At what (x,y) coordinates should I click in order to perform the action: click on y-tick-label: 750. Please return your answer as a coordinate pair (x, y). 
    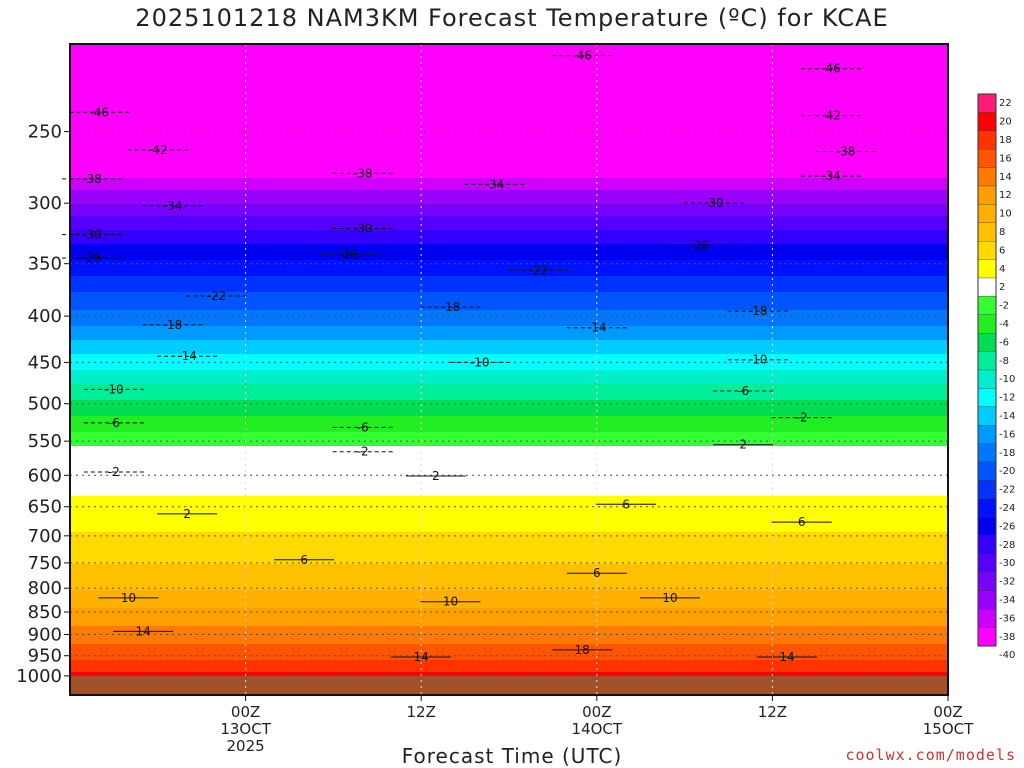
    Looking at the image, I should click on (45, 563).